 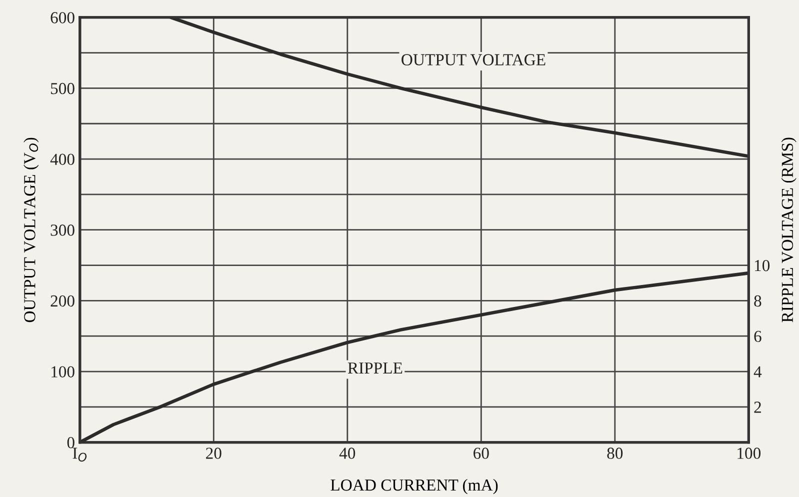 What do you see at coordinates (758, 372) in the screenshot?
I see `y2-tick-label: 4` at bounding box center [758, 372].